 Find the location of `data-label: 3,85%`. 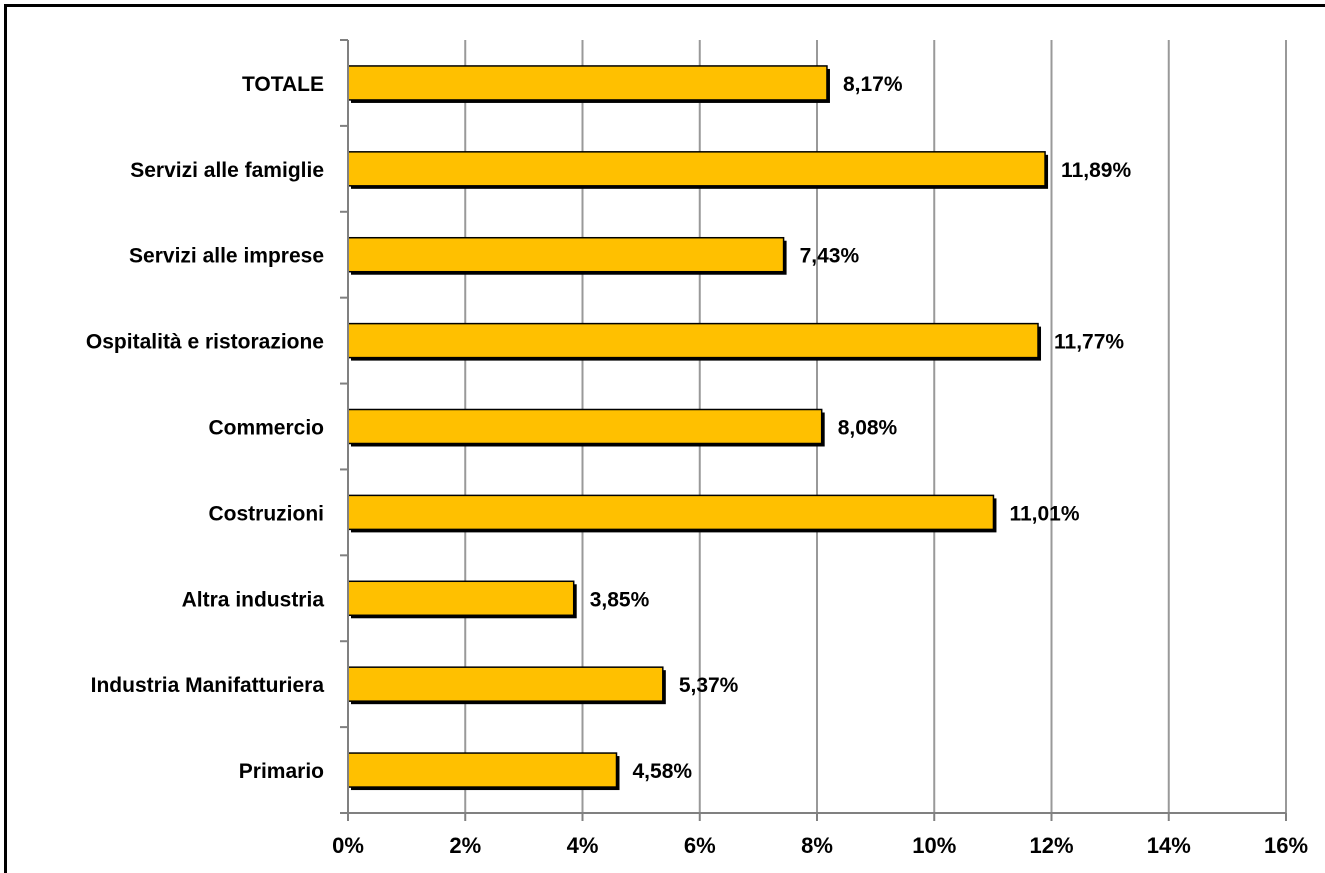

data-label: 3,85% is located at coordinates (620, 599).